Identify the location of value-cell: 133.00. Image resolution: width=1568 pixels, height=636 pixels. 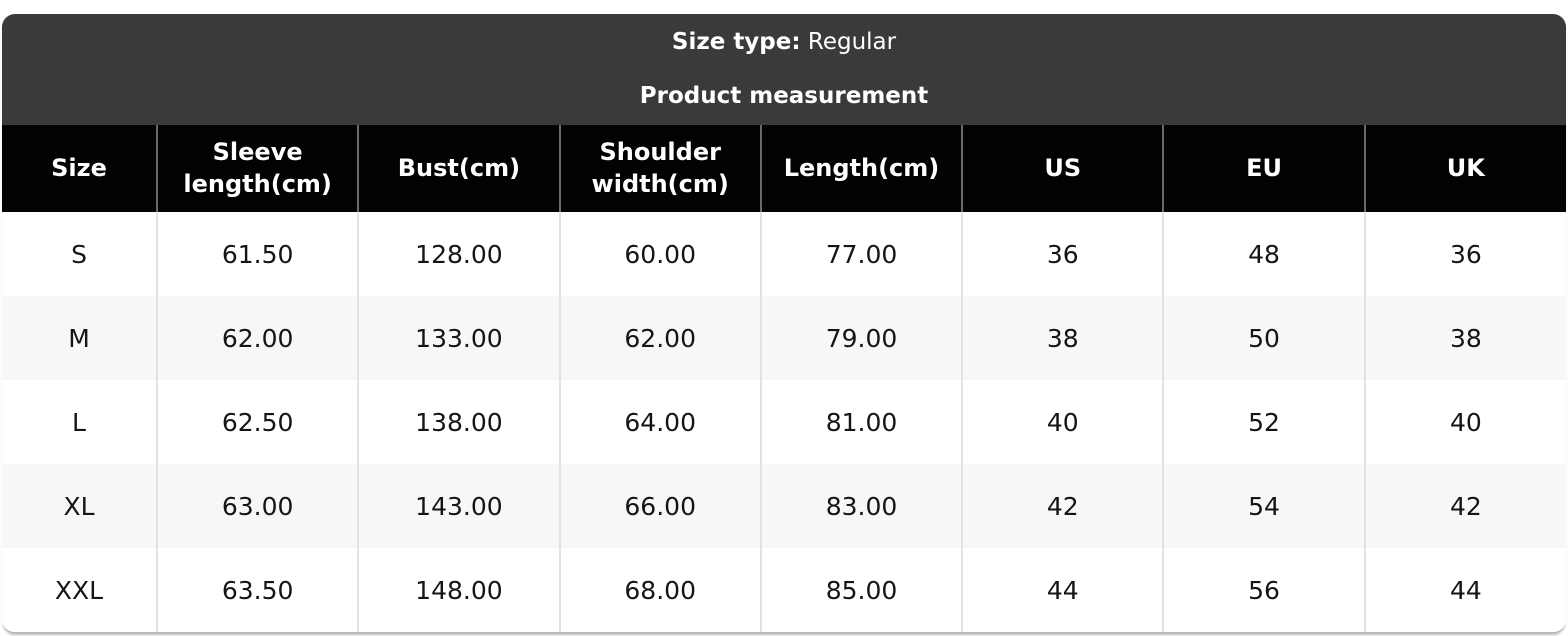
(458, 338).